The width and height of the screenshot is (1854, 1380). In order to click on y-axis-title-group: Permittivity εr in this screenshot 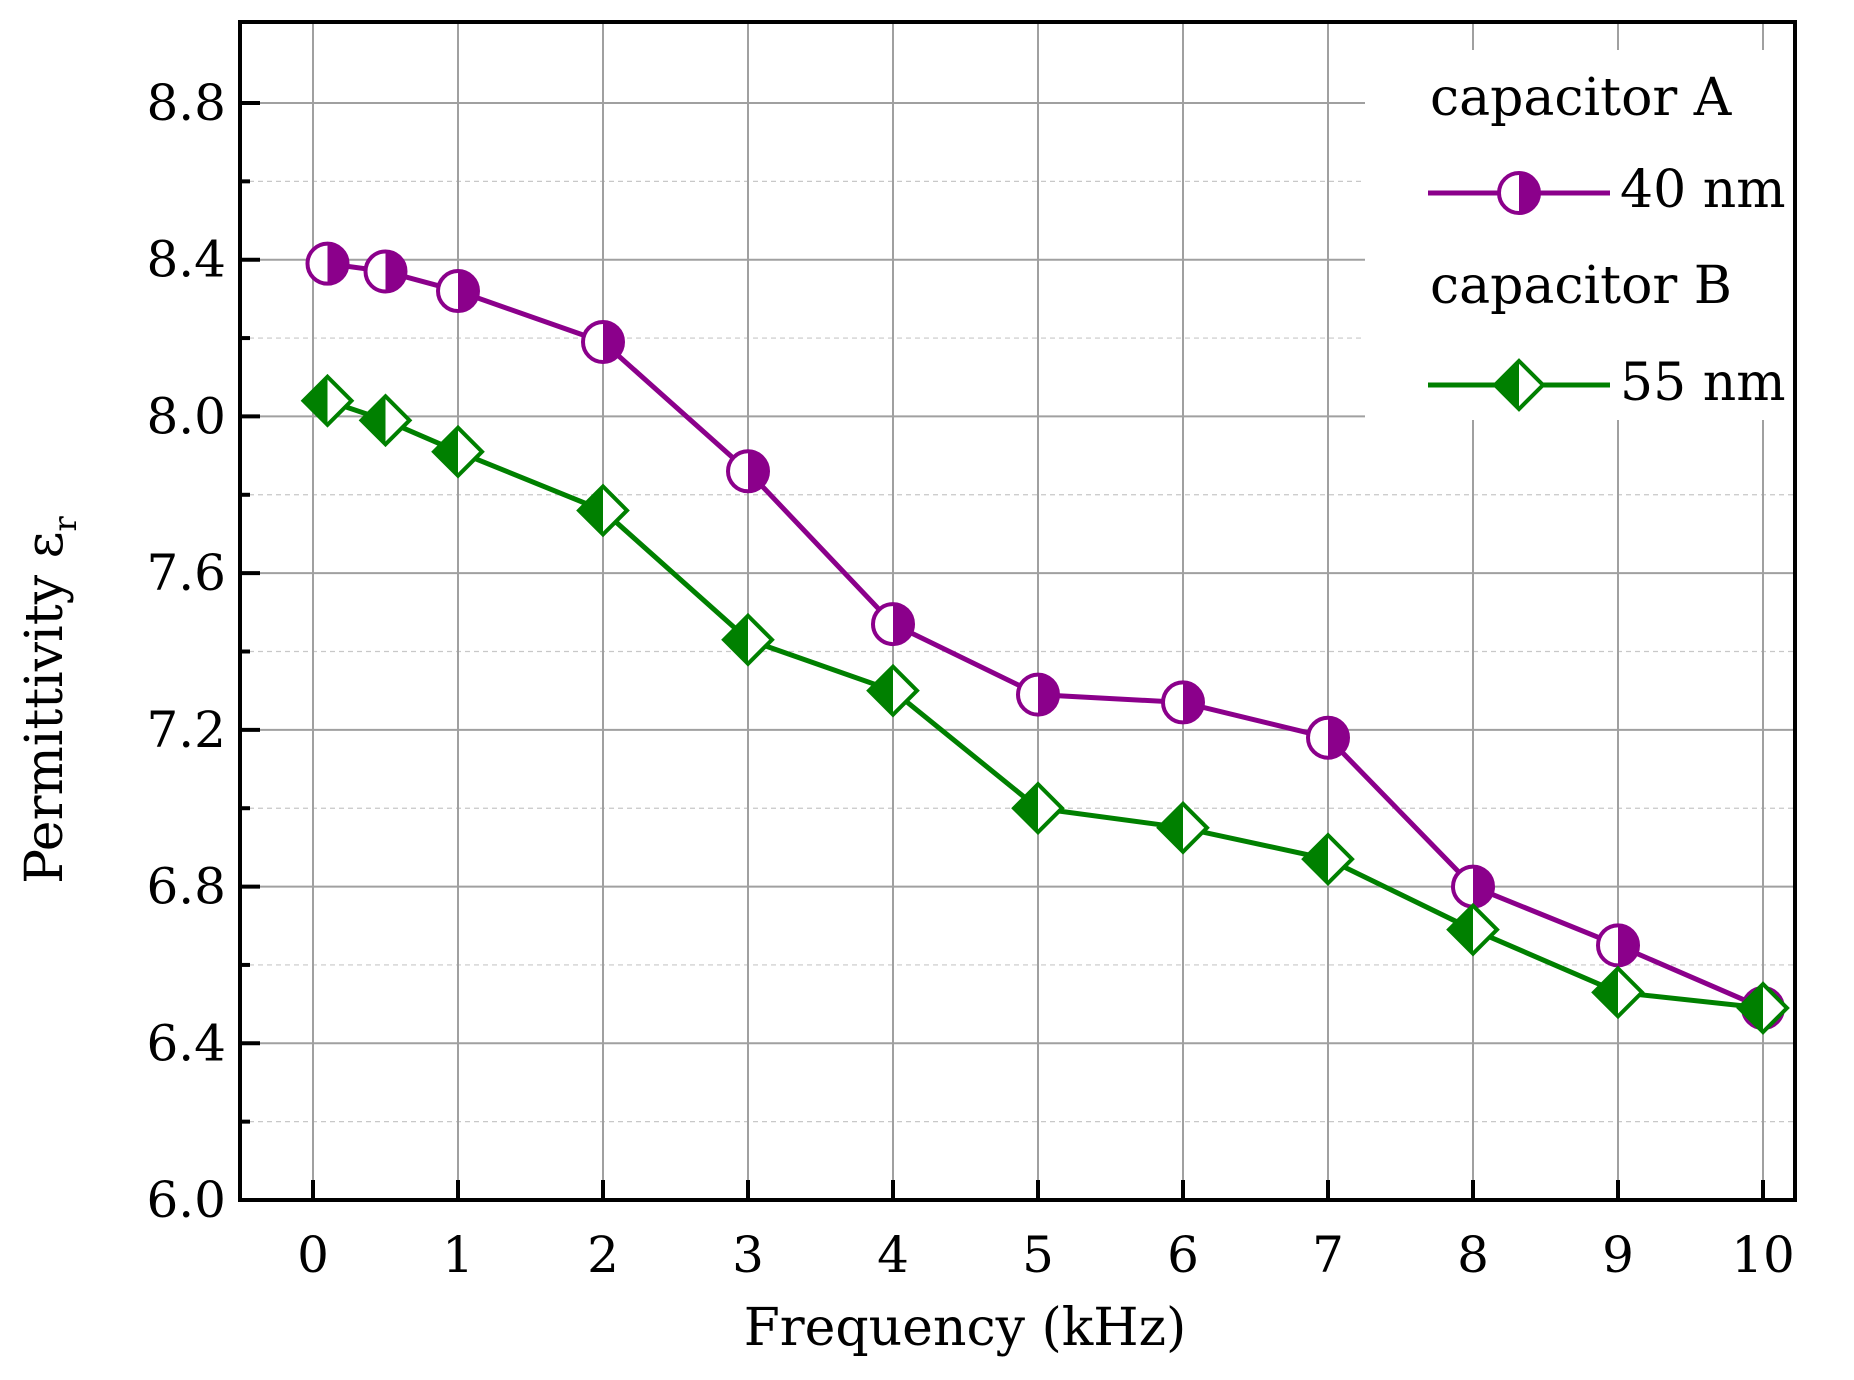, I will do `click(49, 699)`.